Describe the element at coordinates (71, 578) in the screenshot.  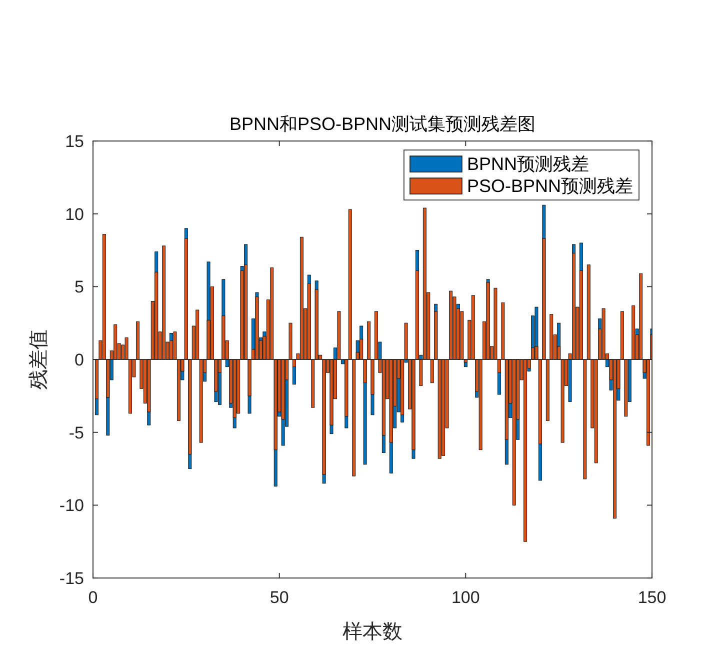
I see `y-tick-label: -15` at that location.